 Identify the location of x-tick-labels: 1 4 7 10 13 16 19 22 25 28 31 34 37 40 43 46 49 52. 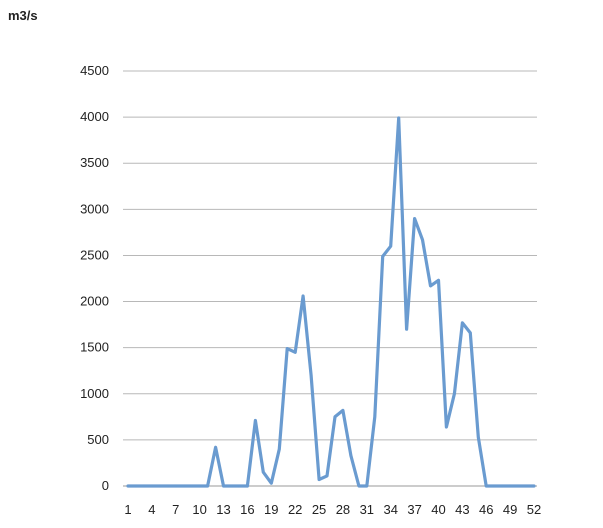
(332, 509).